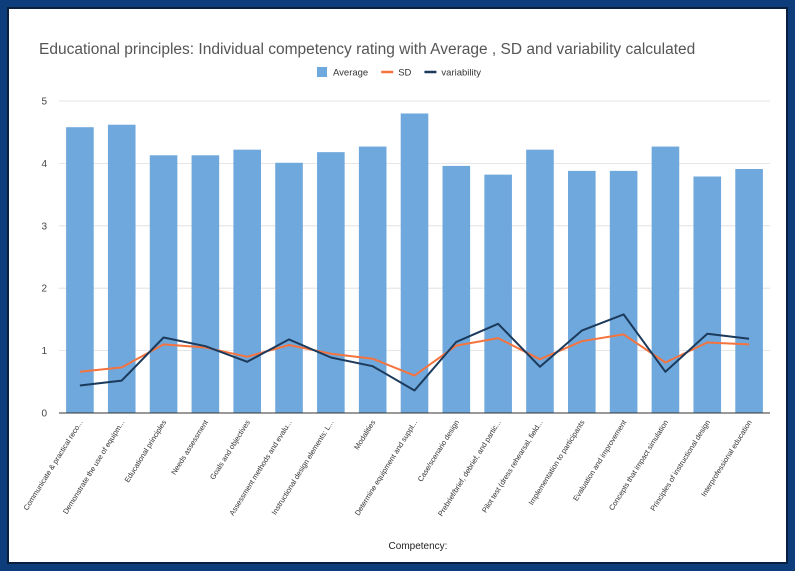  What do you see at coordinates (44, 226) in the screenshot?
I see `y-tick-label: 3` at bounding box center [44, 226].